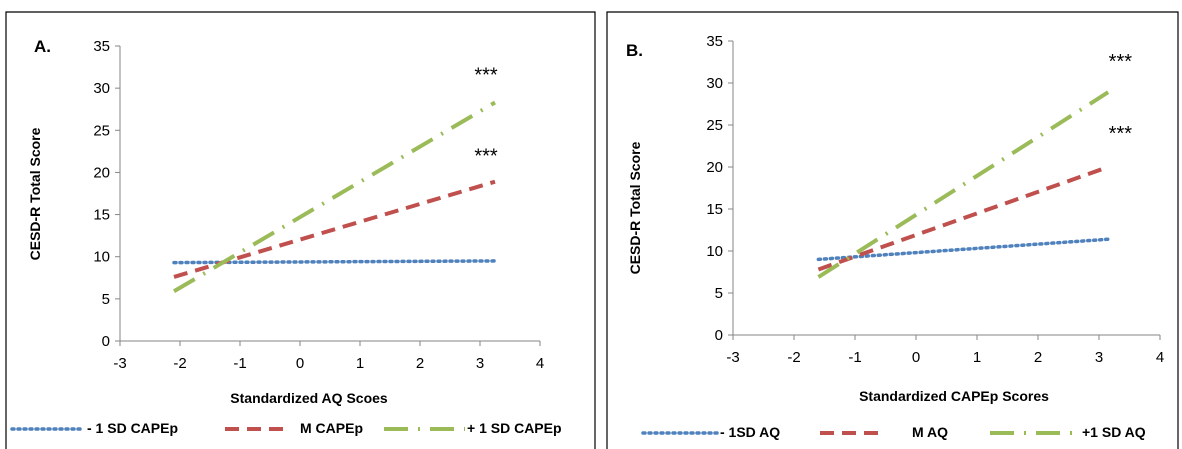 The height and width of the screenshot is (449, 1182). What do you see at coordinates (514, 428) in the screenshot?
I see `legend-label-3: + 1 SD CAPEp` at bounding box center [514, 428].